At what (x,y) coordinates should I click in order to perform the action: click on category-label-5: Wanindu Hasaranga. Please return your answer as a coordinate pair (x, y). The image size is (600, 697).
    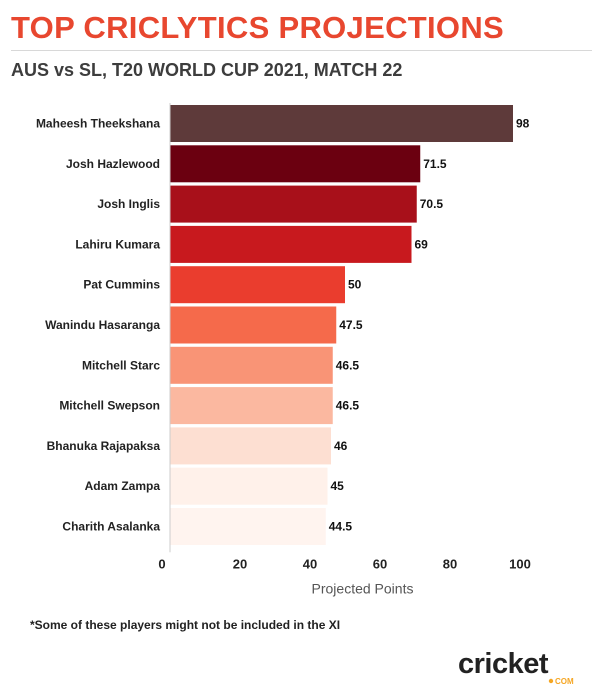
    Looking at the image, I should click on (102, 325).